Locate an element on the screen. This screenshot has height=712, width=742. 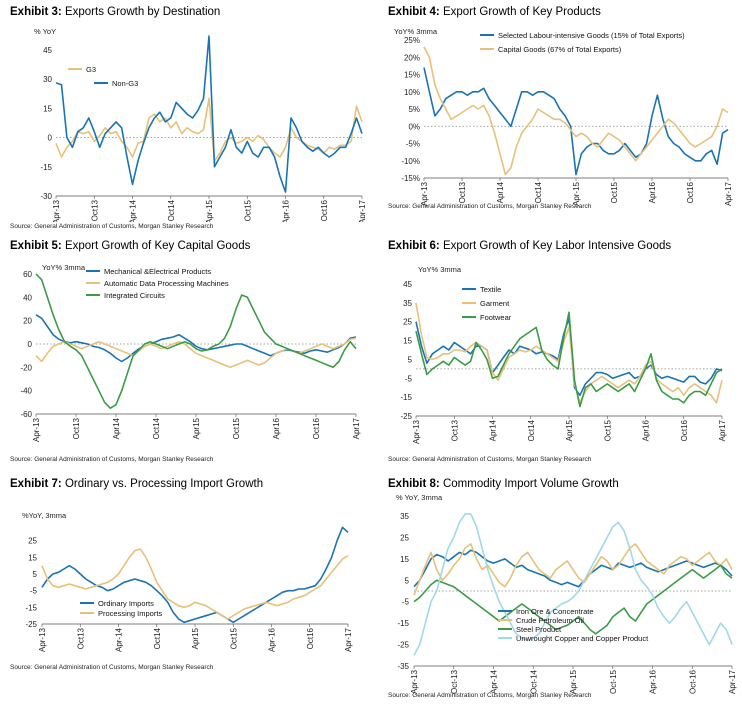
c3-ytick-label: 25 is located at coordinates (407, 322).